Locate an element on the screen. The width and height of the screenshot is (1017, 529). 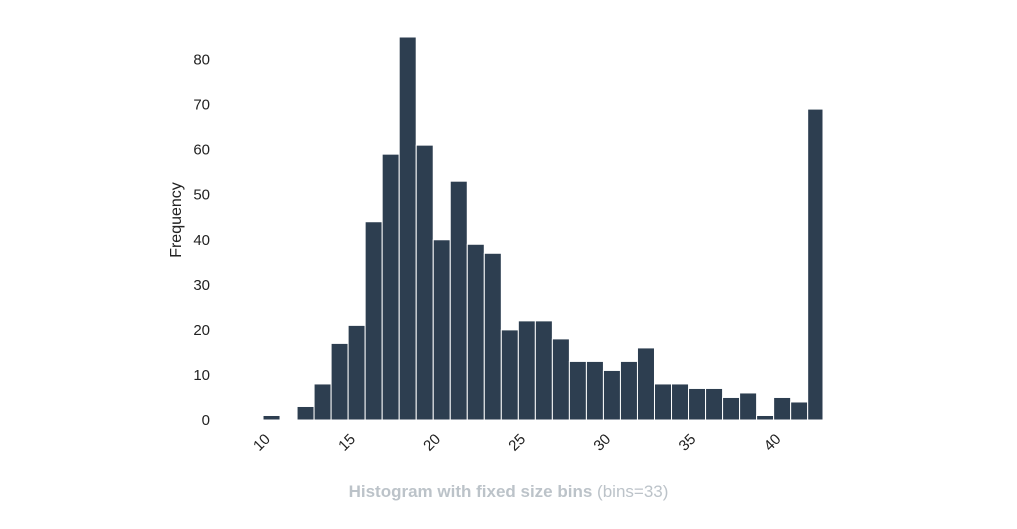
y-tick-label: 20 is located at coordinates (201, 330).